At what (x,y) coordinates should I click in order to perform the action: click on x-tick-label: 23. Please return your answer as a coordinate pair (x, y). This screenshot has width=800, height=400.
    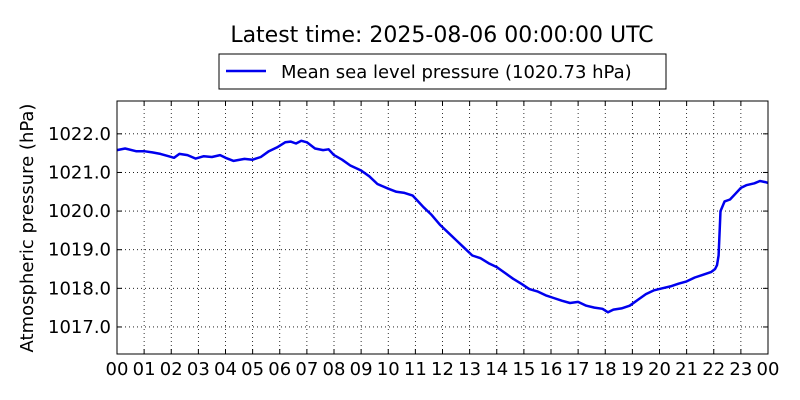
    Looking at the image, I should click on (740, 369).